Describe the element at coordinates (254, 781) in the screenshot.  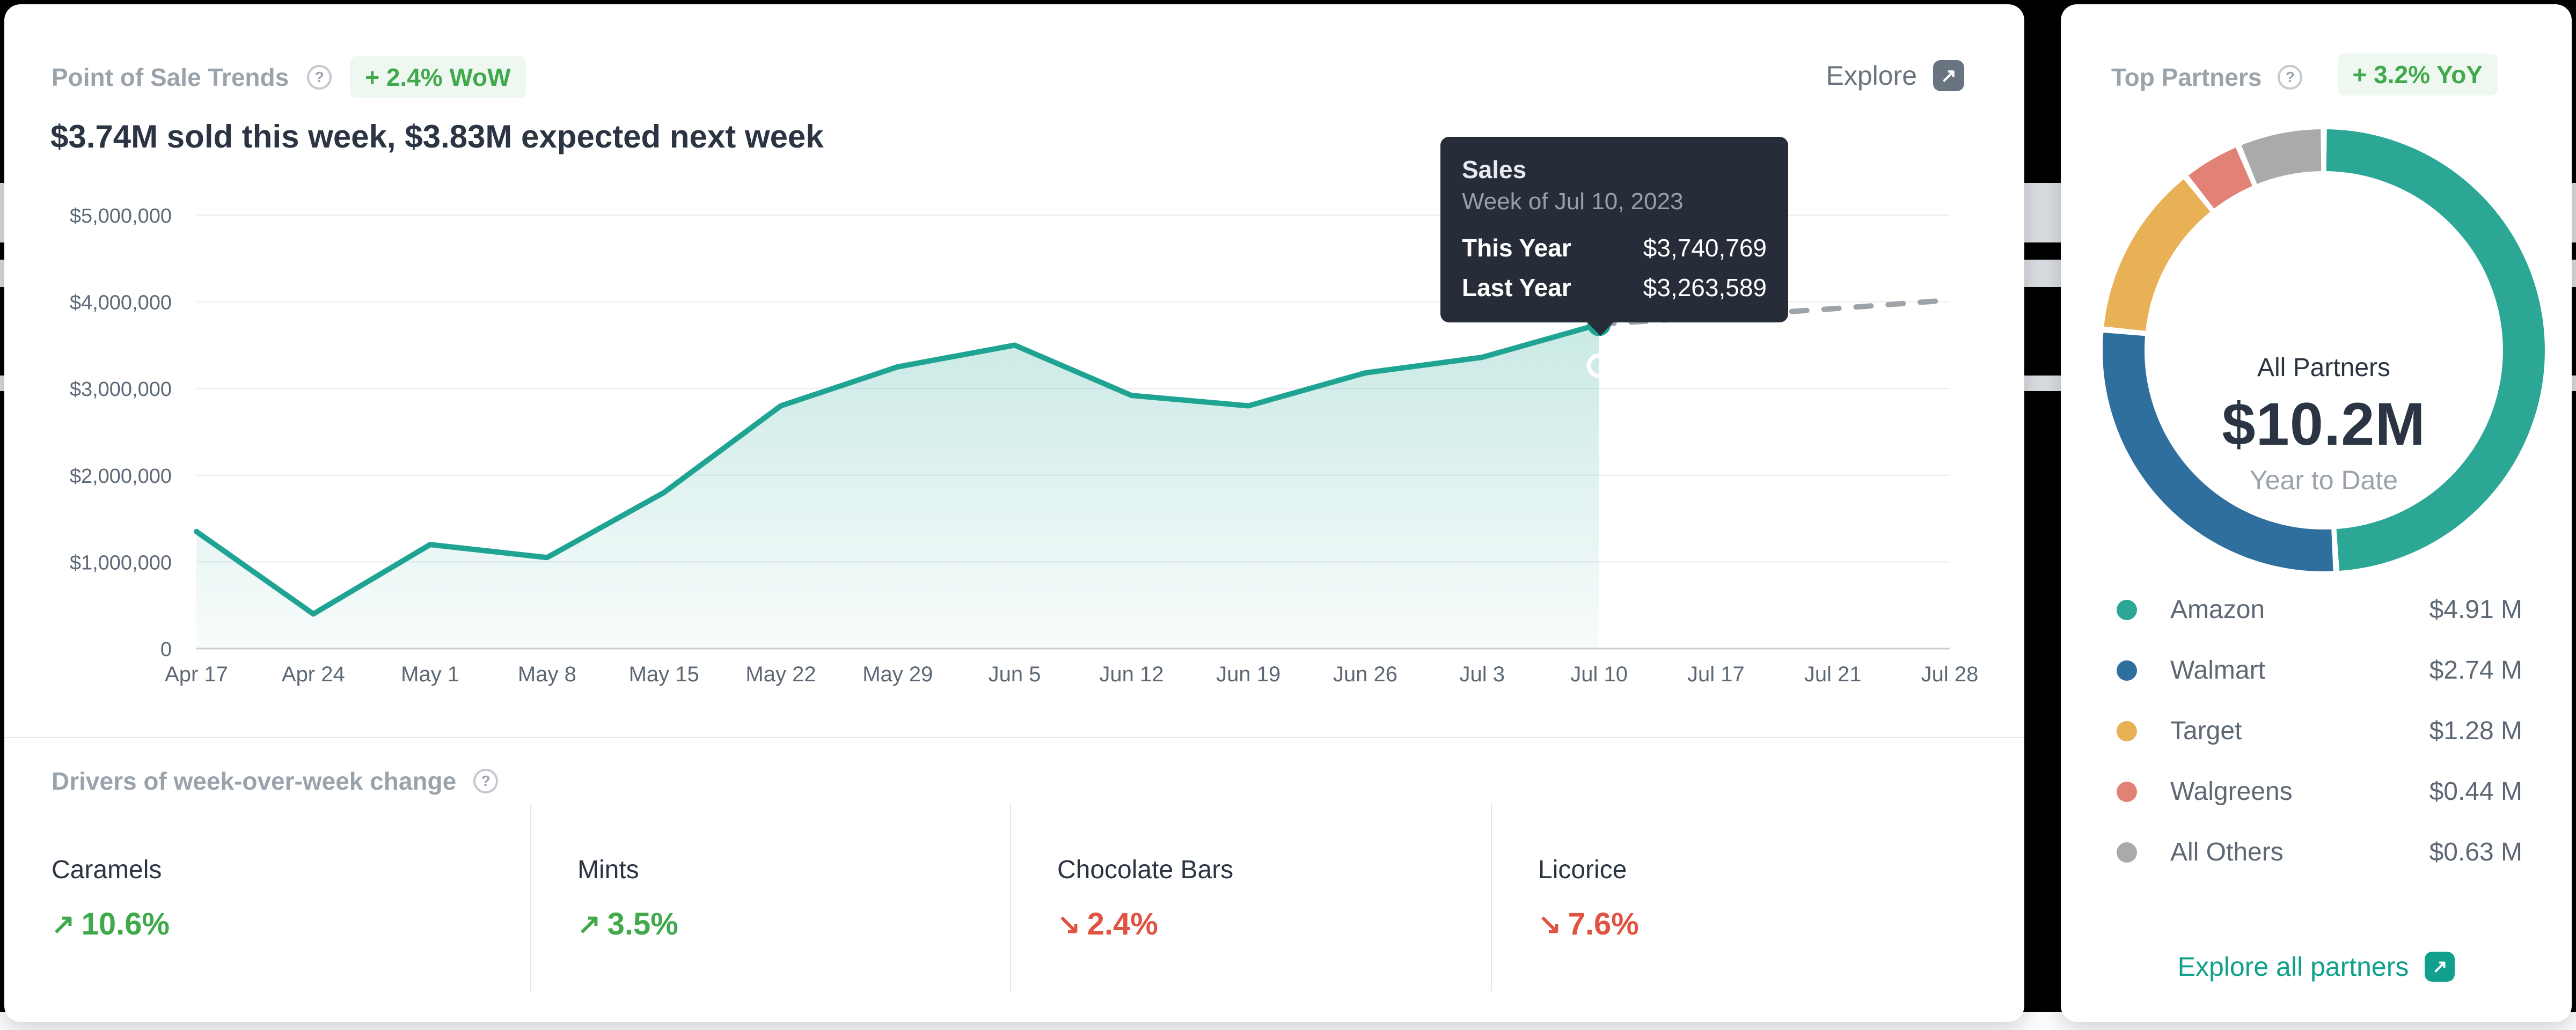
I see `drivers-title: Drivers of week-over-week change` at that location.